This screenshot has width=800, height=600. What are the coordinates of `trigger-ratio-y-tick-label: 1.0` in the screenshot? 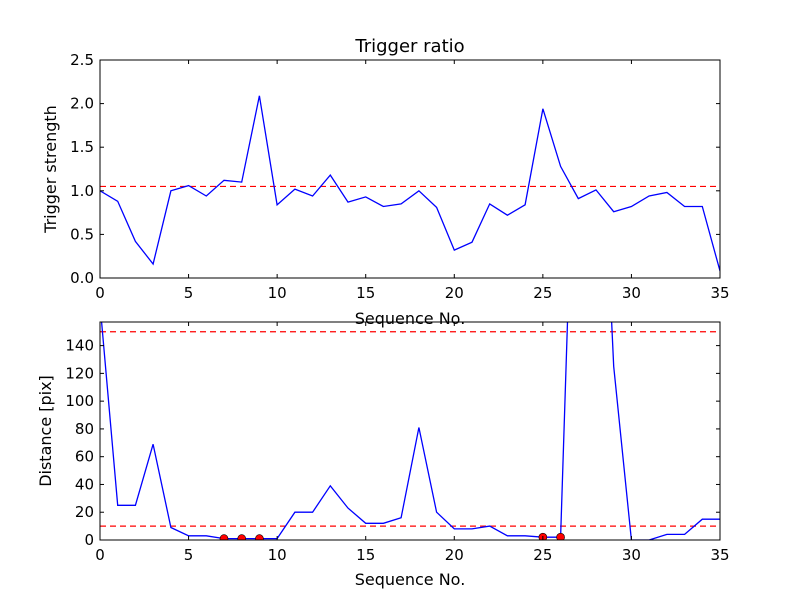 It's located at (82, 191).